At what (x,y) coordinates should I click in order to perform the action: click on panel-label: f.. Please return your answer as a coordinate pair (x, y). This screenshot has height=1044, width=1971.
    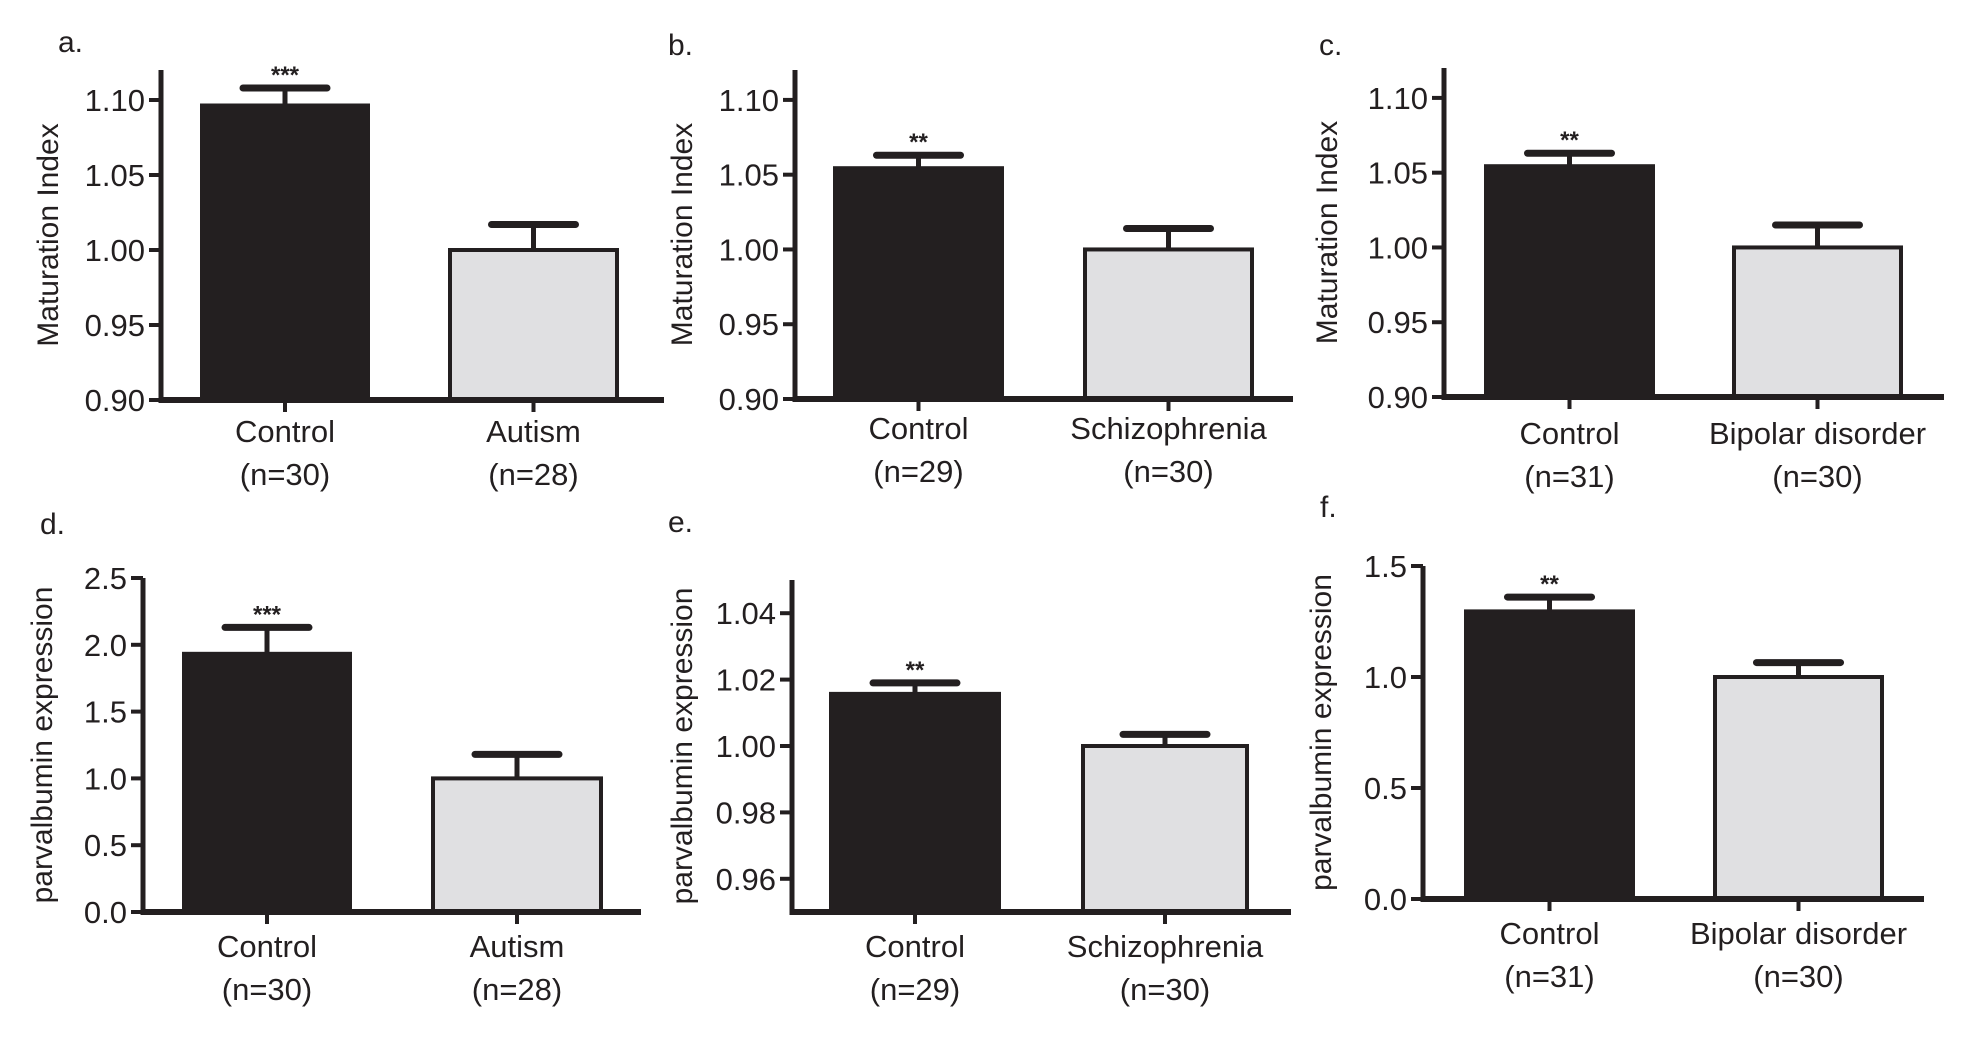
    Looking at the image, I should click on (1328, 507).